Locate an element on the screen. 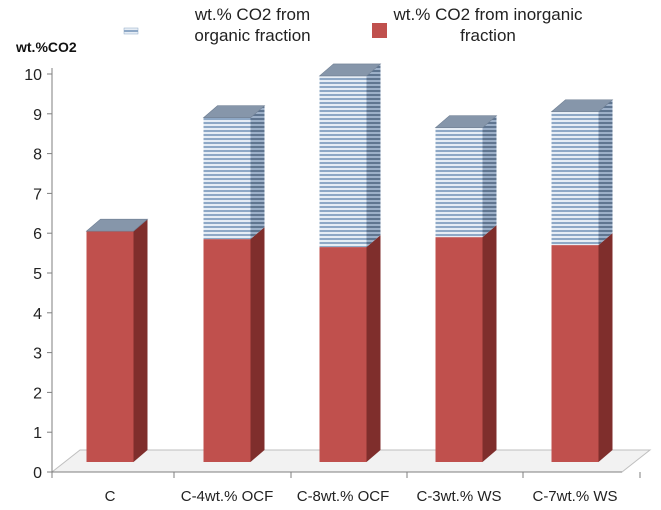  y-tick-label: 6 is located at coordinates (37, 234).